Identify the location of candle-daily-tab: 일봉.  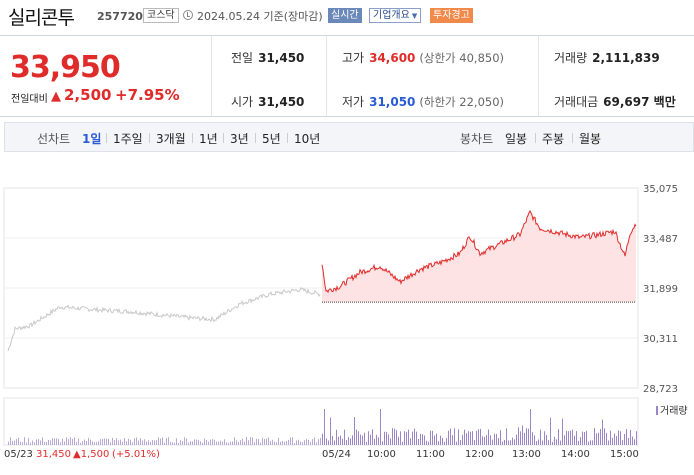
(516, 139).